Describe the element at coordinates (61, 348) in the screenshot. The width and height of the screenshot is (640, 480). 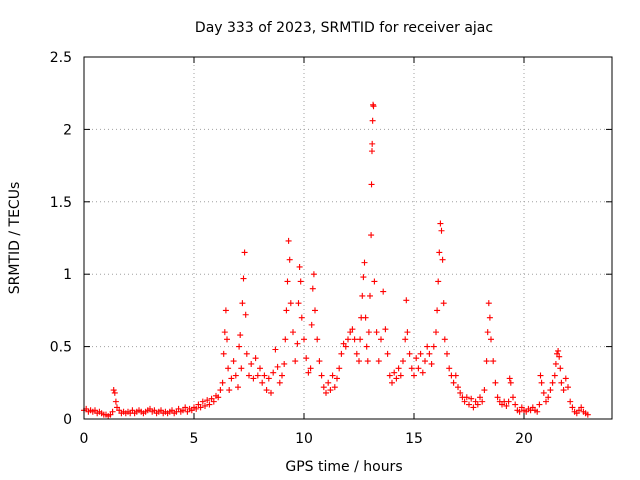
I see `y-tick-label: 0.5` at that location.